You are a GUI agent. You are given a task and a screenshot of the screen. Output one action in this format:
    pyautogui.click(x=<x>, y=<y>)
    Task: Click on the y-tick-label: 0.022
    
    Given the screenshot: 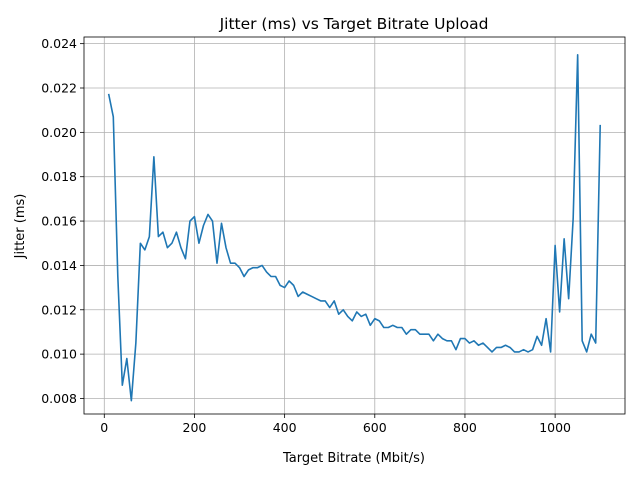 What is the action you would take?
    pyautogui.click(x=59, y=88)
    